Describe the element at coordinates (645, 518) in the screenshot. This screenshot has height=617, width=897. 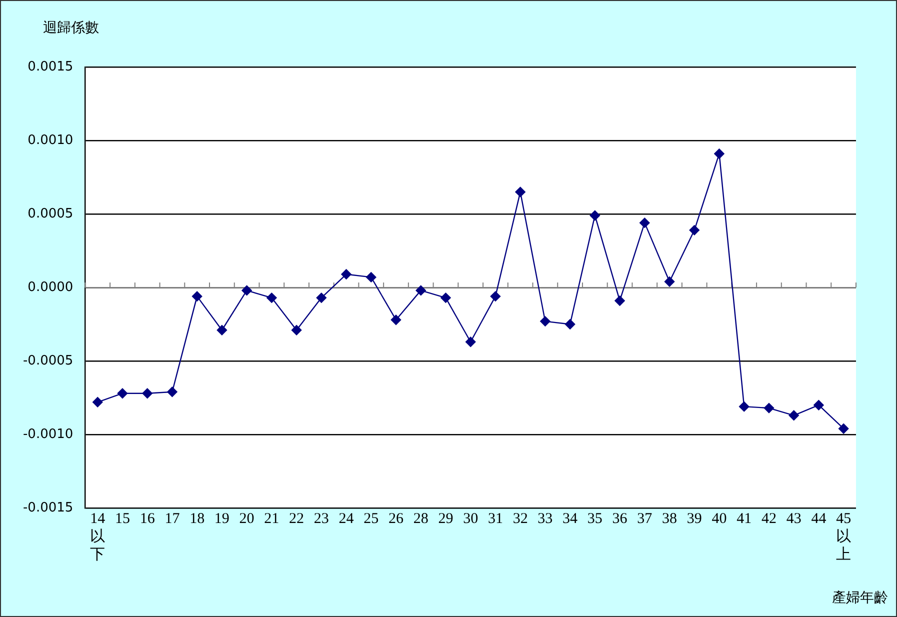
I see `x-tick-label: 37` at that location.